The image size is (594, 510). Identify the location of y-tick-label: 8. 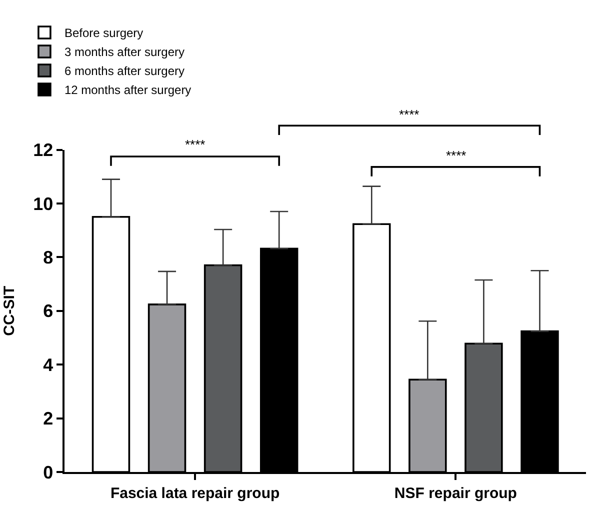
(48, 257).